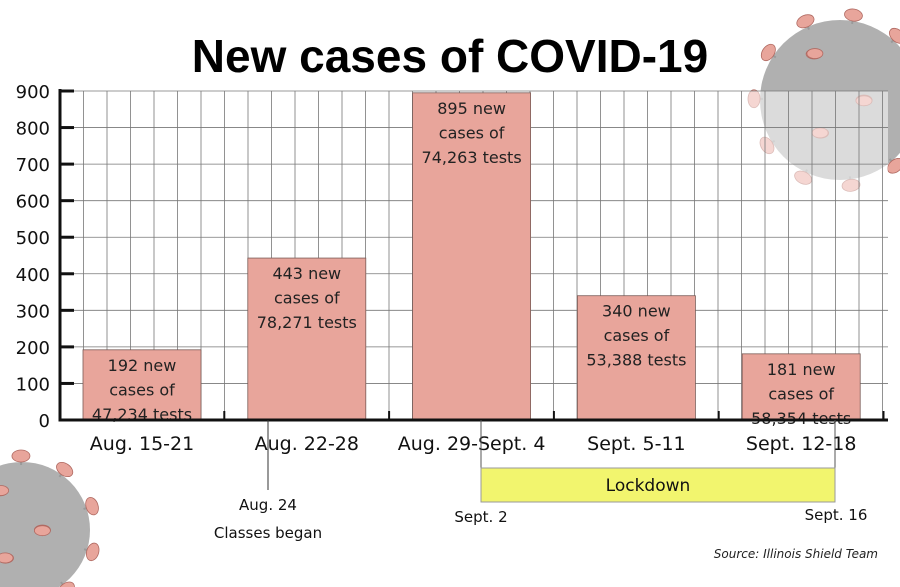 The image size is (900, 587). What do you see at coordinates (268, 481) in the screenshot?
I see `classes-annotation: Aug. 24 Classes began` at bounding box center [268, 481].